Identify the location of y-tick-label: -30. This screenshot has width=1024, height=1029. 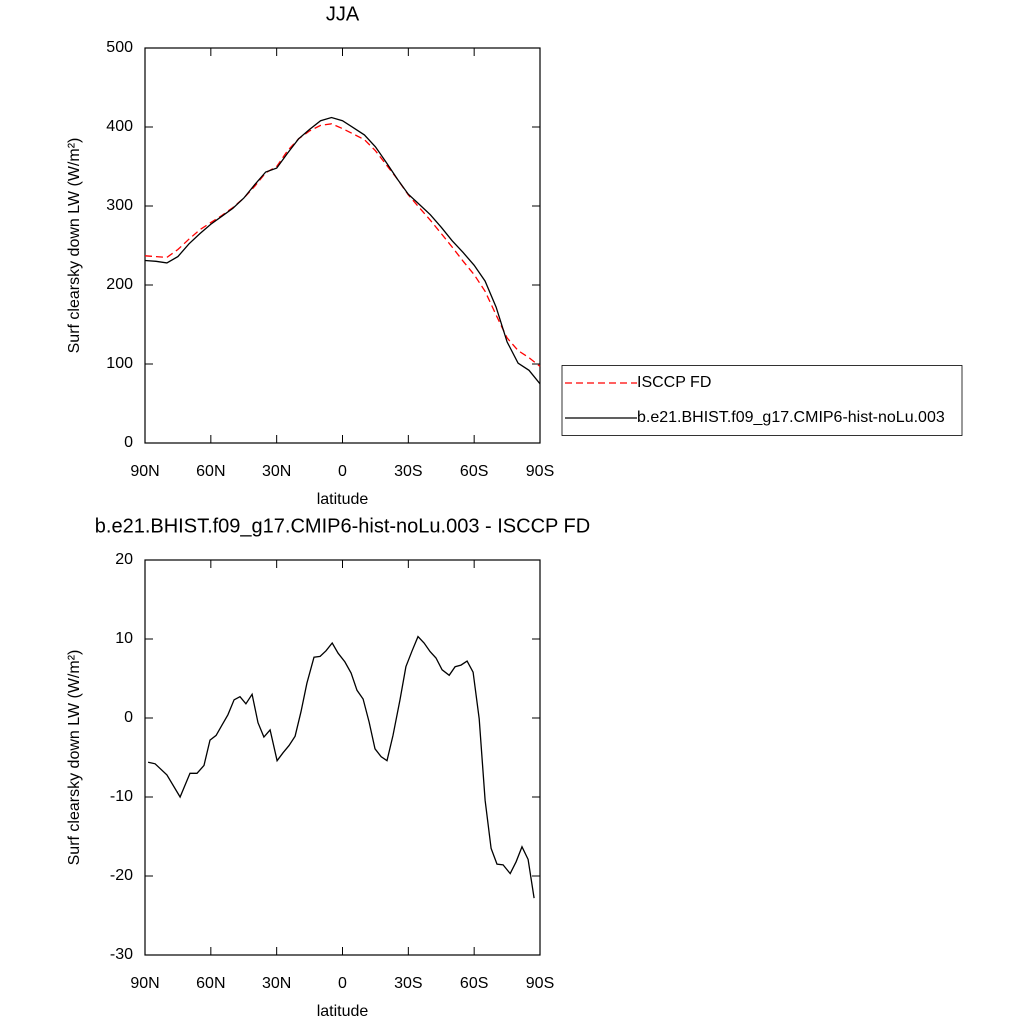
(121, 954).